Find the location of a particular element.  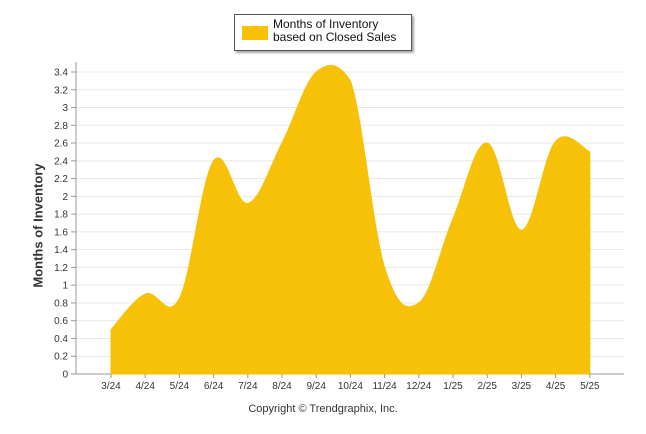

x-tick-label: 6/24 is located at coordinates (214, 386).